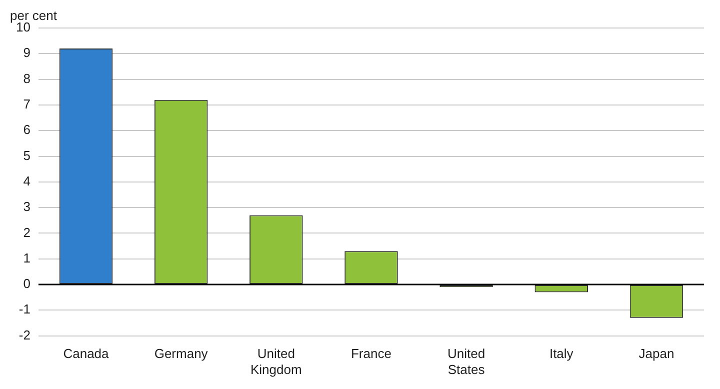  What do you see at coordinates (26, 206) in the screenshot?
I see `y-tick-label: 3` at bounding box center [26, 206].